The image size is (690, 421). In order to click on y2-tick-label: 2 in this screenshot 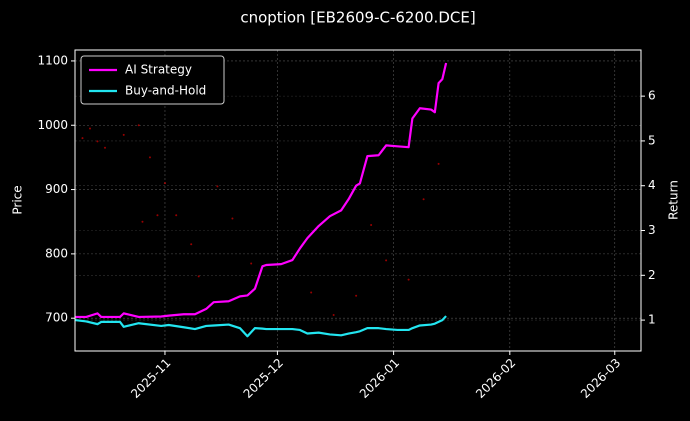, I will do `click(652, 275)`.